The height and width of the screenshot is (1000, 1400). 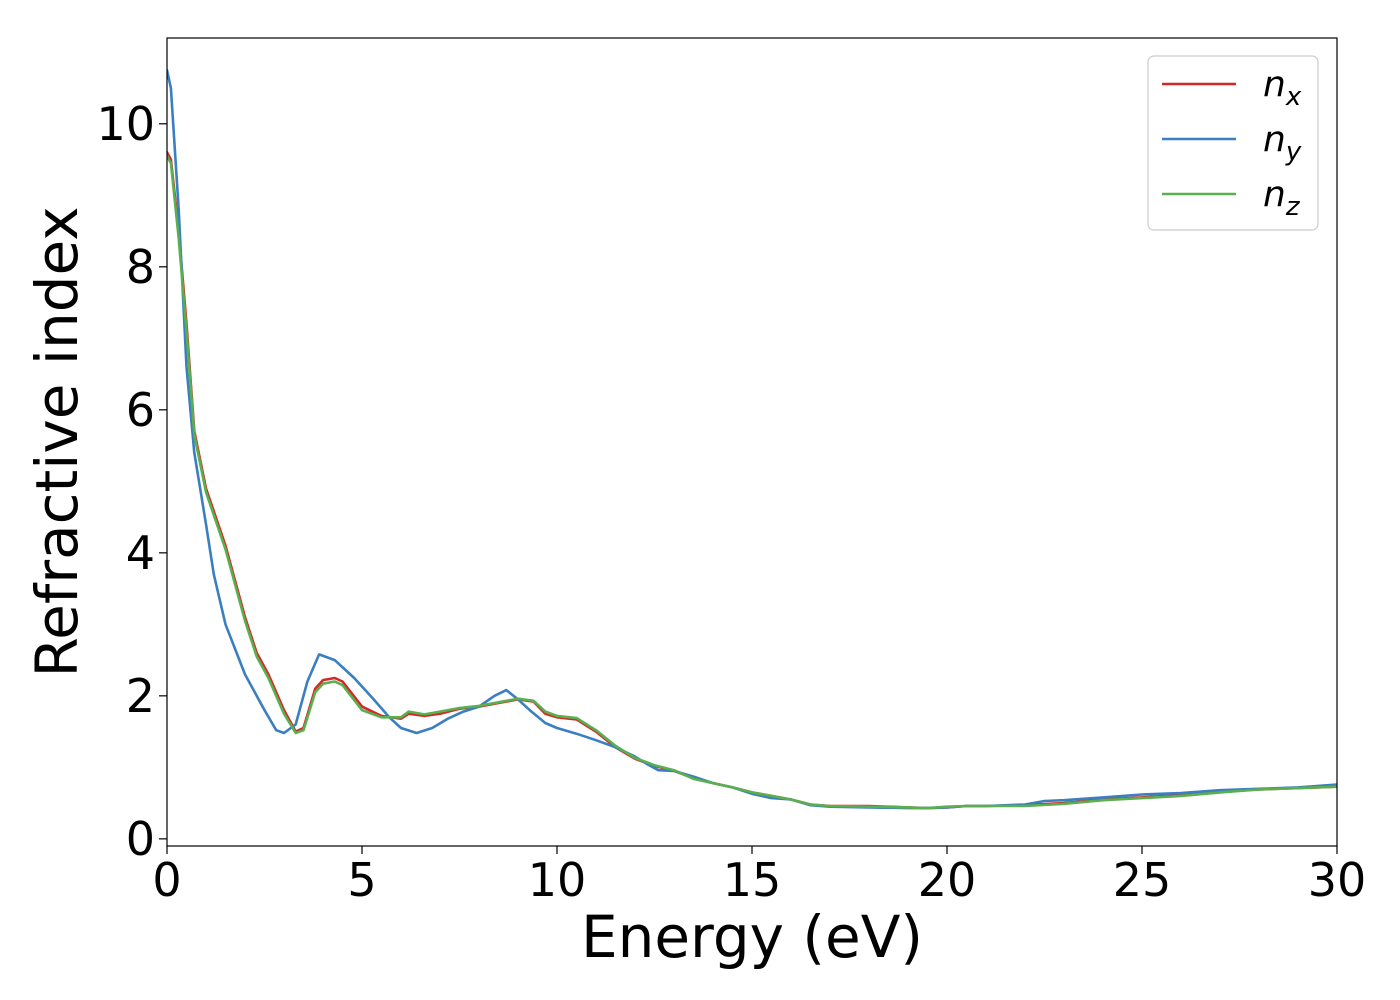 What do you see at coordinates (131, 481) in the screenshot?
I see `y-axis: 0 2 4 6 8 10` at bounding box center [131, 481].